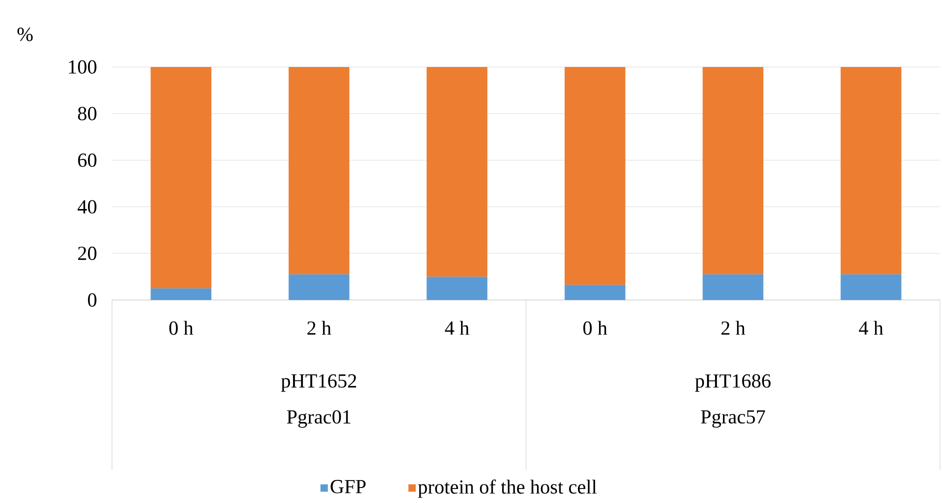 This screenshot has width=942, height=503. Describe the element at coordinates (348, 487) in the screenshot. I see `legend-label: GFP` at that location.